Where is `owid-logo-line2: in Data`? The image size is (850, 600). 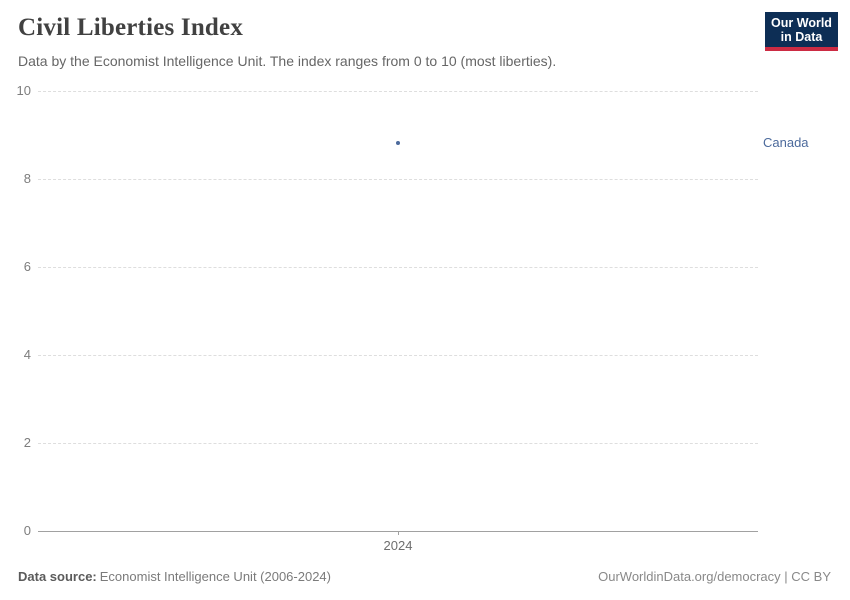 owid-logo-line2: in Data is located at coordinates (801, 36).